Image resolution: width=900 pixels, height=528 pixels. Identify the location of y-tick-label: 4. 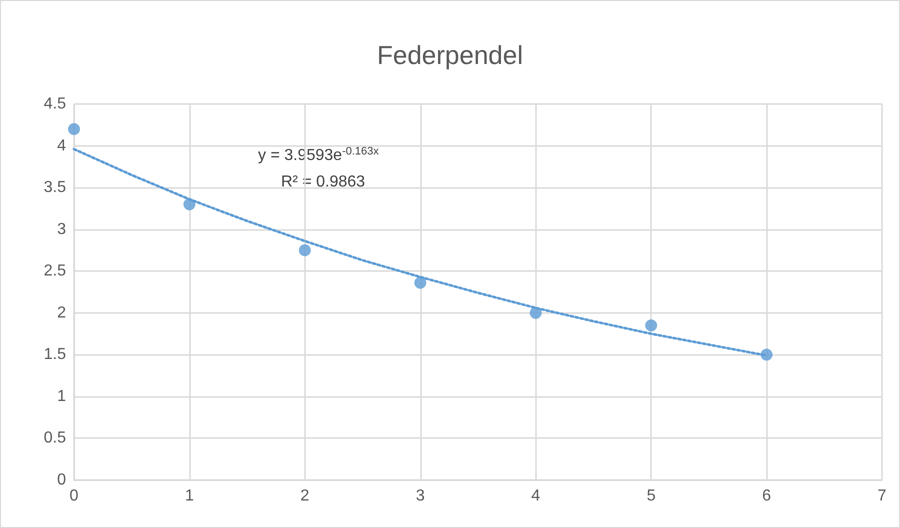
(61, 145).